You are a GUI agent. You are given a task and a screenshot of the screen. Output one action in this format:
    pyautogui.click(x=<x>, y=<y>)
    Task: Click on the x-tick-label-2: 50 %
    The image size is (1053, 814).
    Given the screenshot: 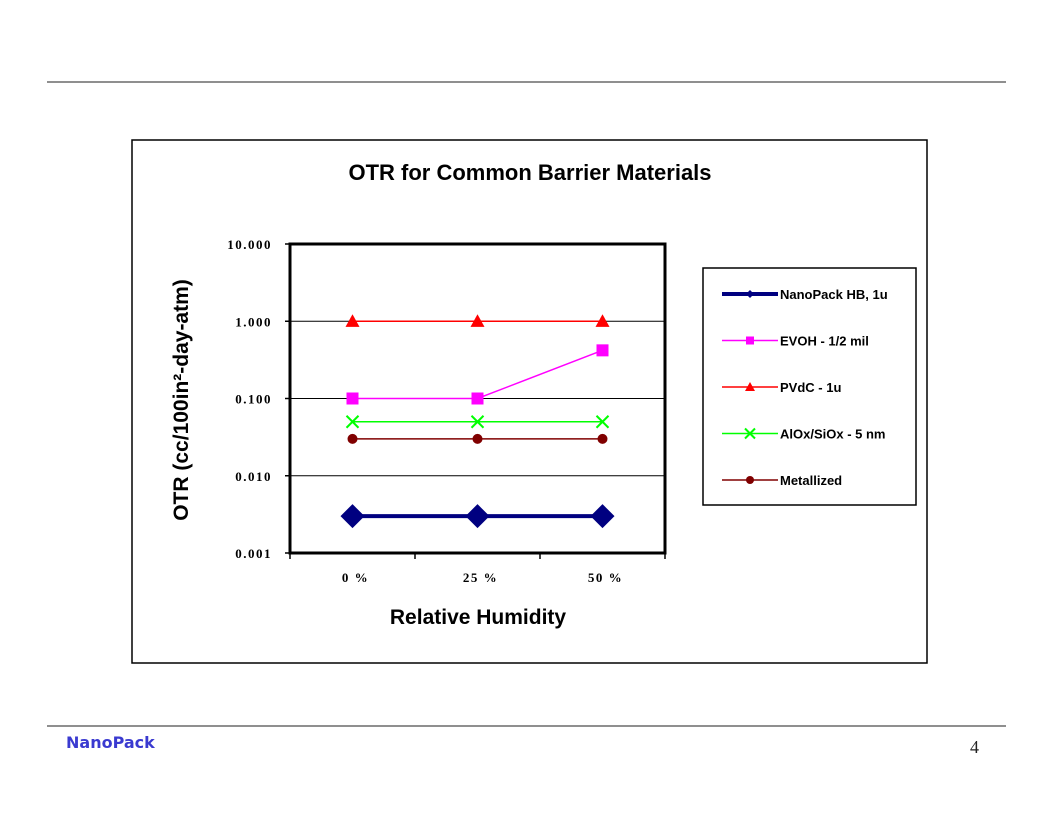 What is the action you would take?
    pyautogui.click(x=605, y=577)
    